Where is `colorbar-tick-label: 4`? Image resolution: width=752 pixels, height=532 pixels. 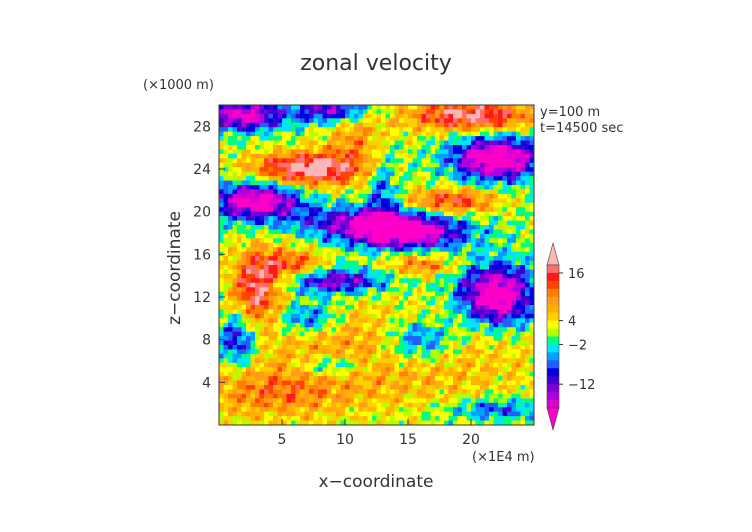 colorbar-tick-label: 4 is located at coordinates (572, 322).